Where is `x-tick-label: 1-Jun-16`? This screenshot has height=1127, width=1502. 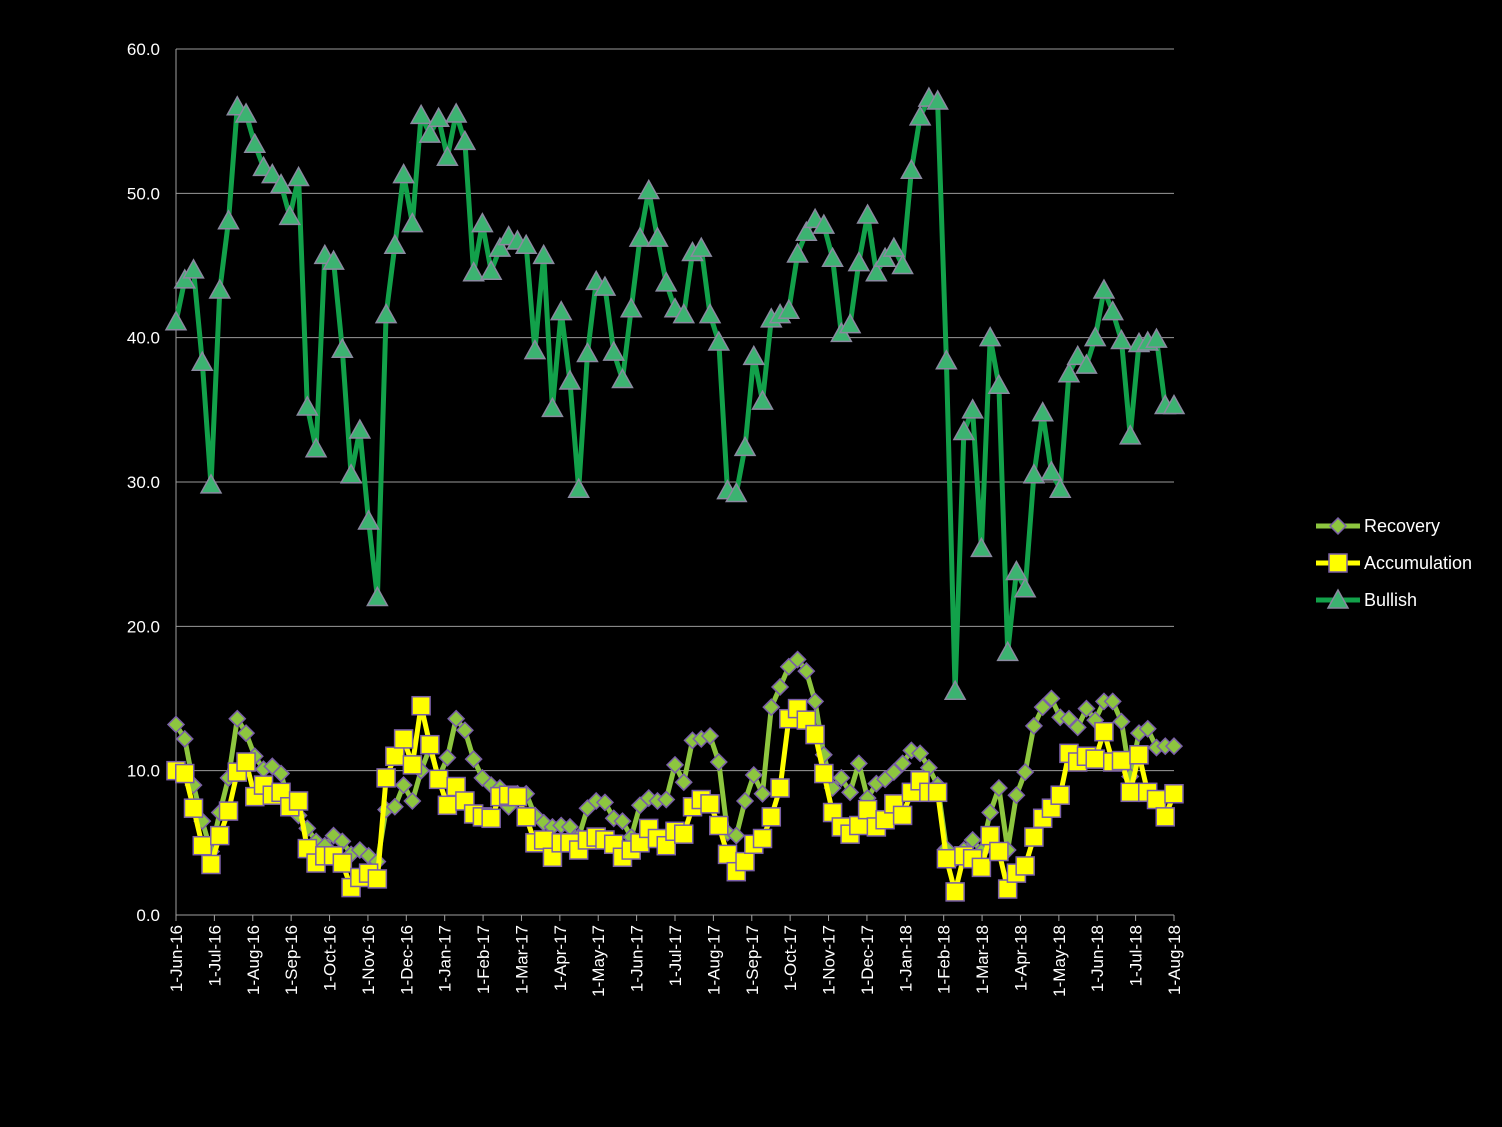
x-tick-label: 1-Jun-16 is located at coordinates (176, 958).